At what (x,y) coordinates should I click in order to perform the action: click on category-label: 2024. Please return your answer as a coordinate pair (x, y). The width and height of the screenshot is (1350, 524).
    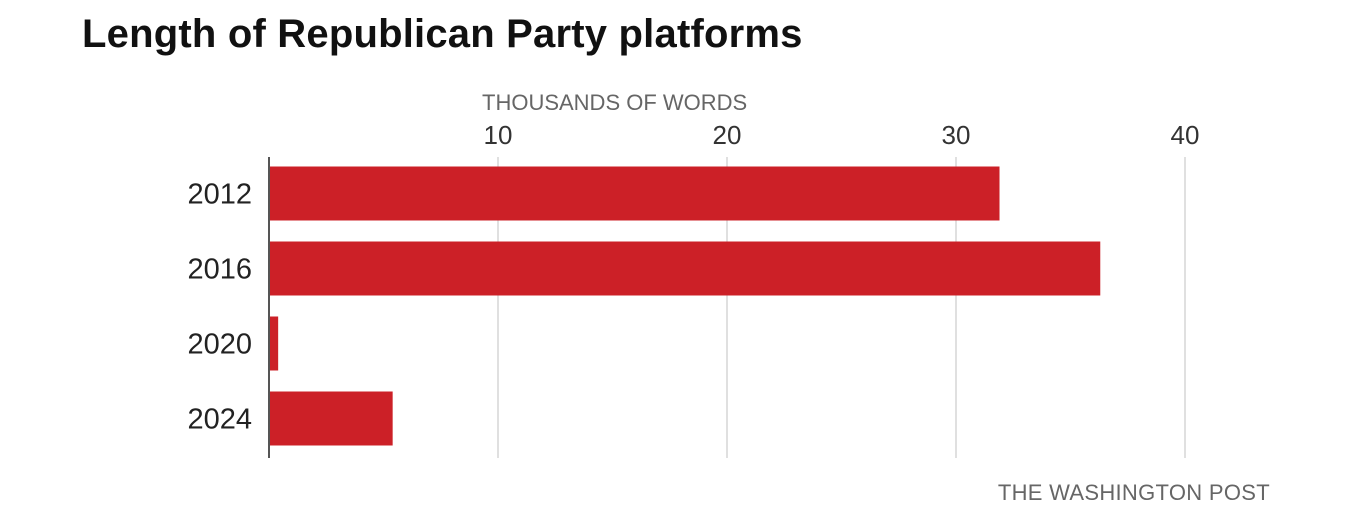
    Looking at the image, I should click on (219, 420).